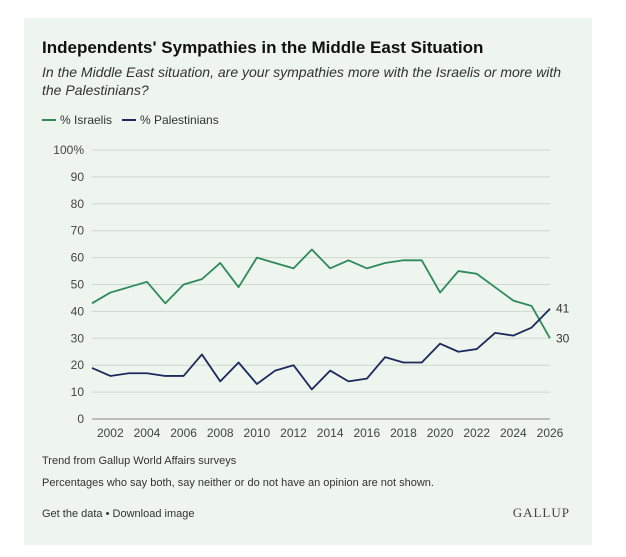 The image size is (626, 557). I want to click on get-data-link: Get the data, so click(72, 514).